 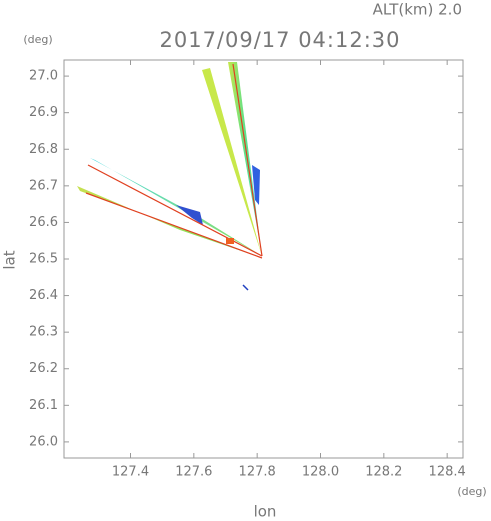 What do you see at coordinates (43, 332) in the screenshot?
I see `y-tick-label: 26.3` at bounding box center [43, 332].